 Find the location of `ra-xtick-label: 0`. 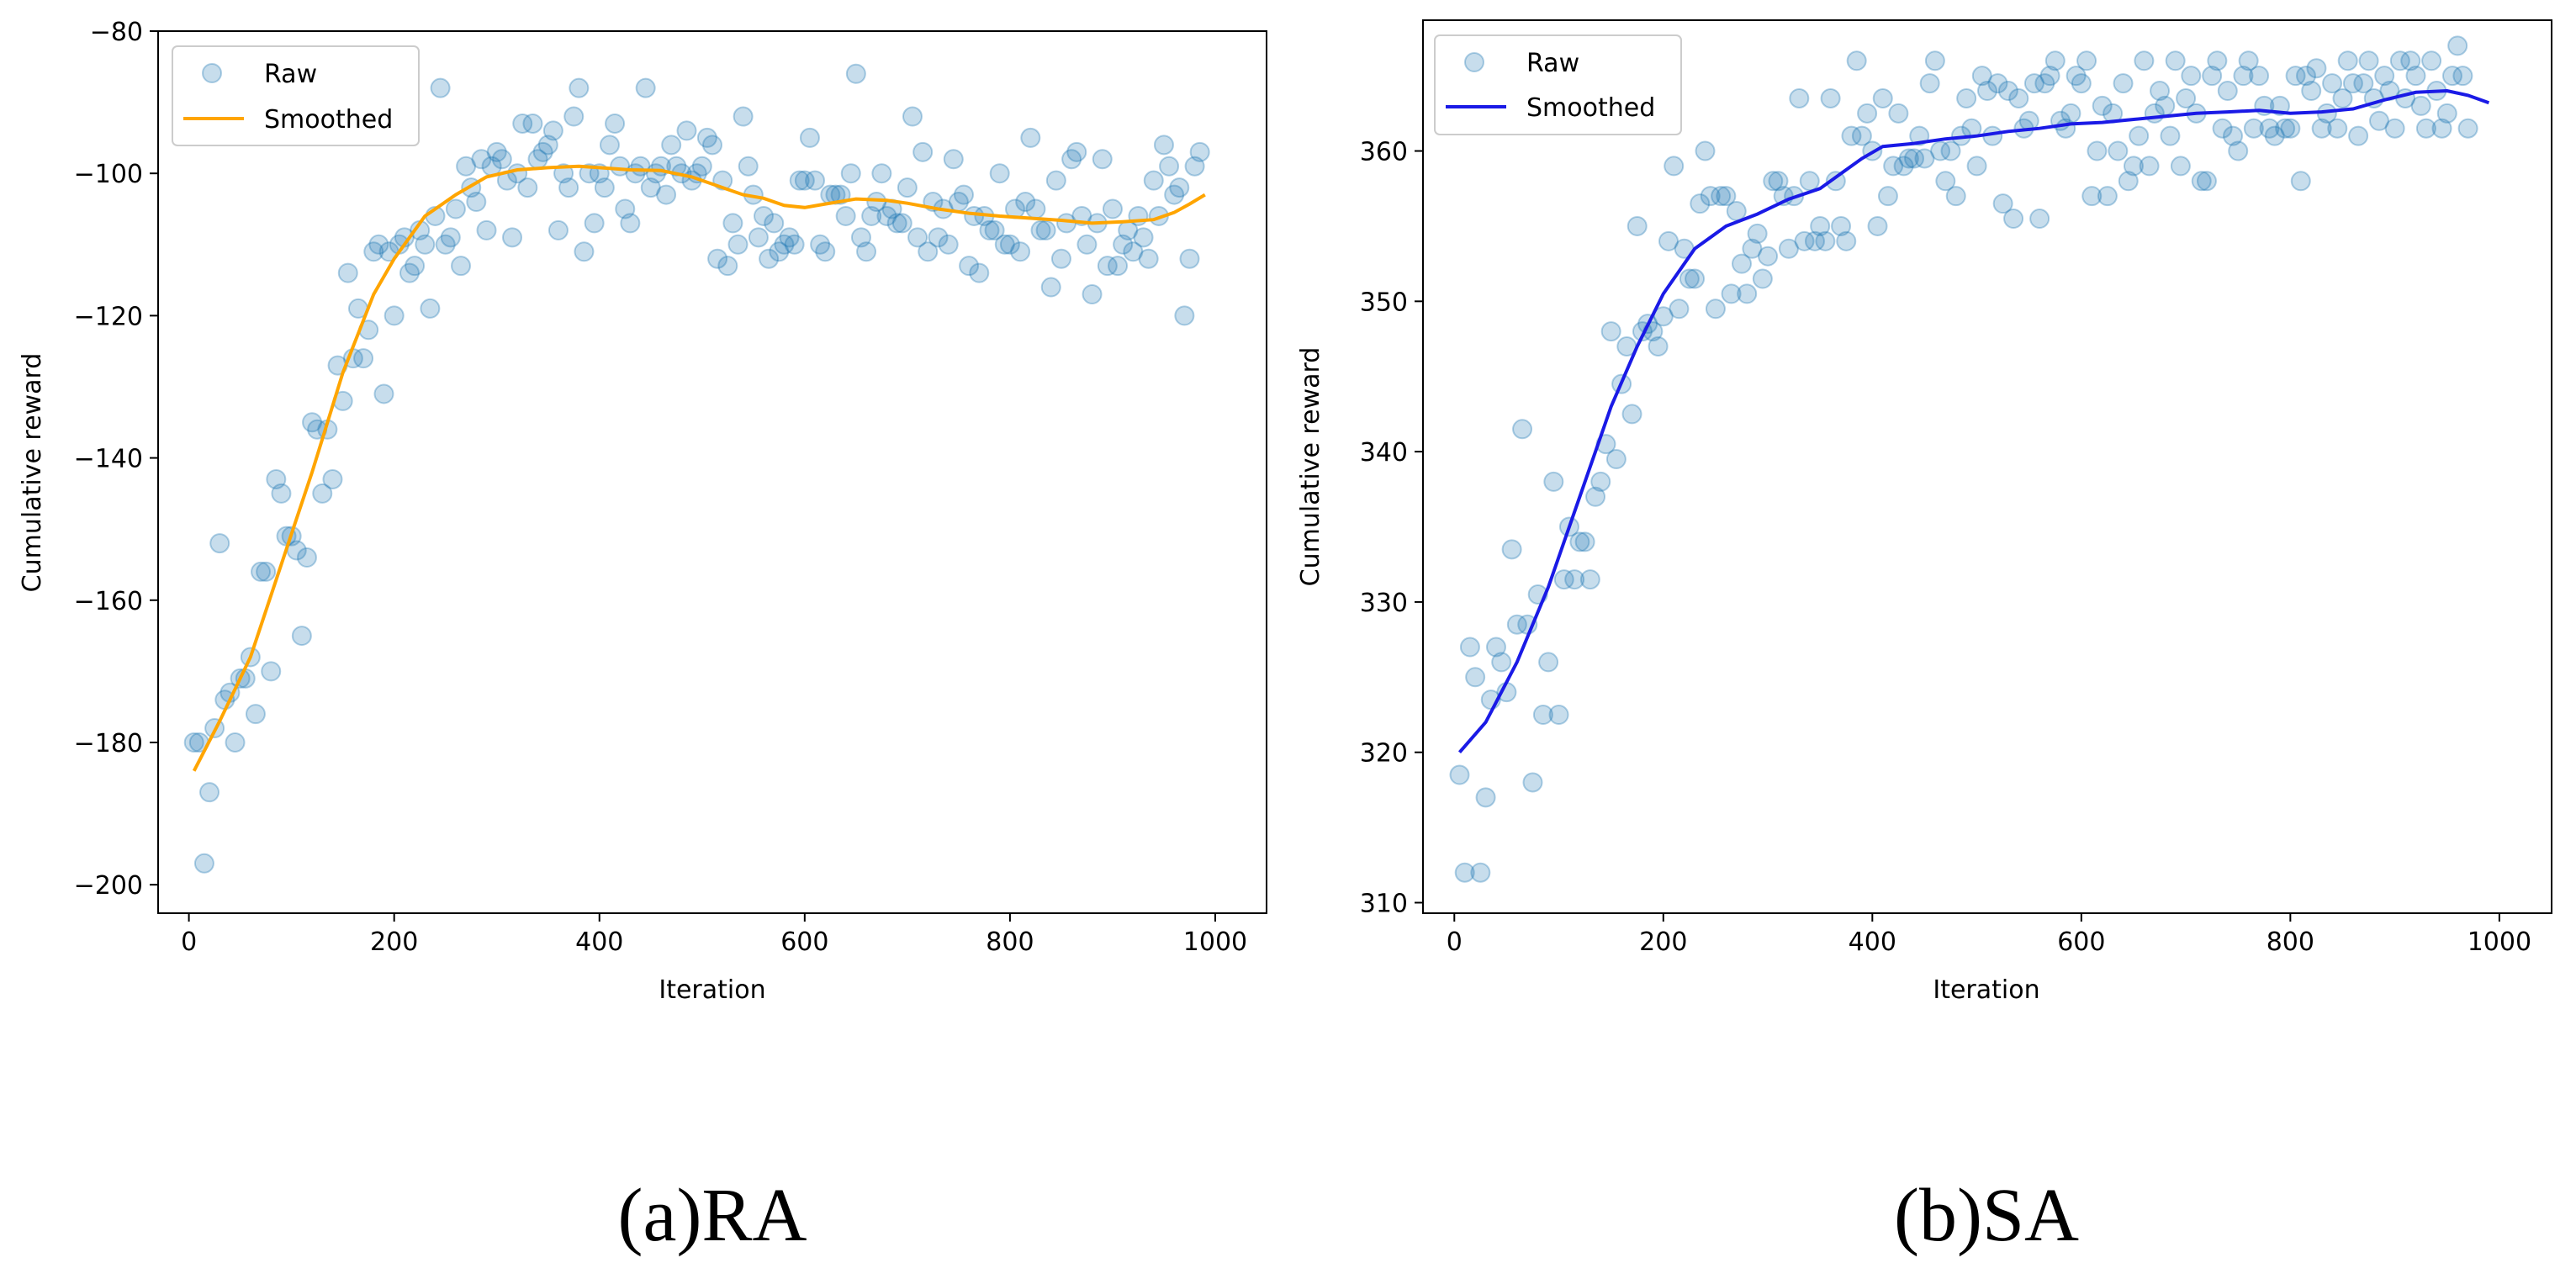

ra-xtick-label: 0 is located at coordinates (189, 942).